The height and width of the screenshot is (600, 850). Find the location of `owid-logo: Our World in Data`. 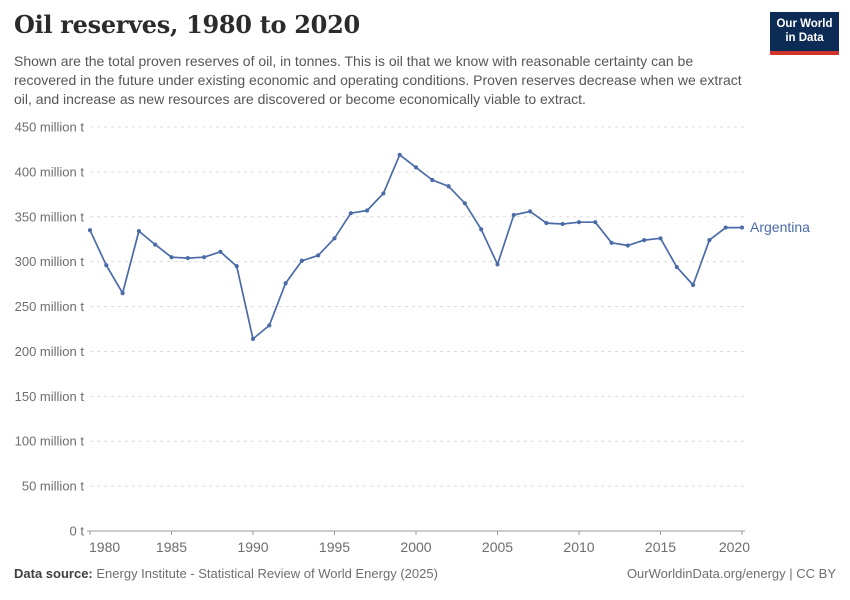

owid-logo: Our World in Data is located at coordinates (804, 33).